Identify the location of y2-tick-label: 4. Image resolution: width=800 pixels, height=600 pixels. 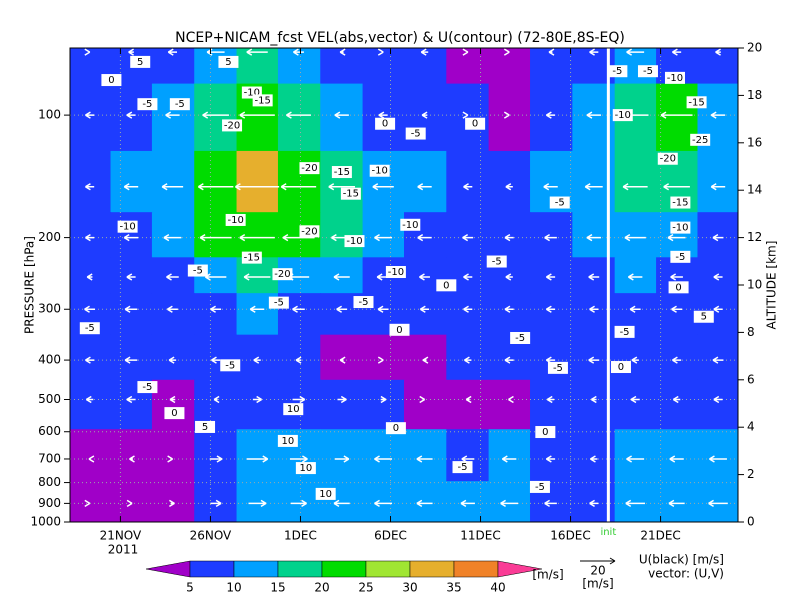
(751, 427).